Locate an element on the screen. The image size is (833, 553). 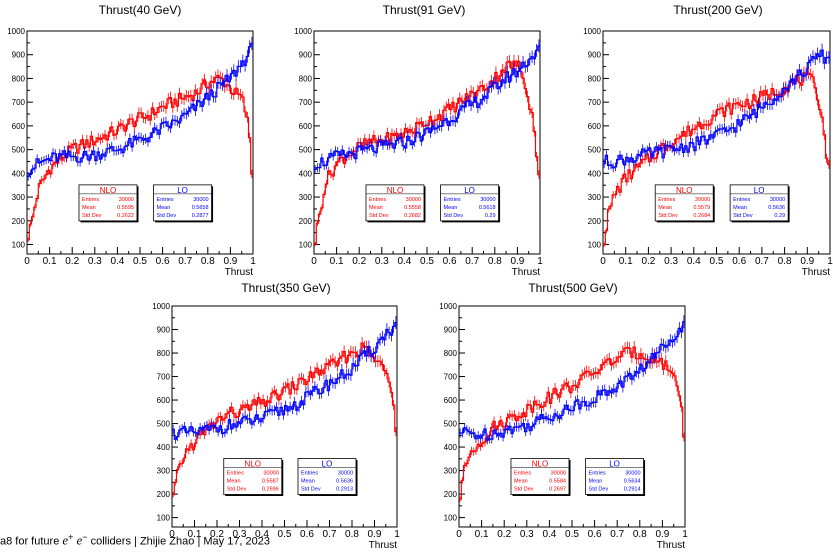
footer-sep-1: | is located at coordinates (135, 541).